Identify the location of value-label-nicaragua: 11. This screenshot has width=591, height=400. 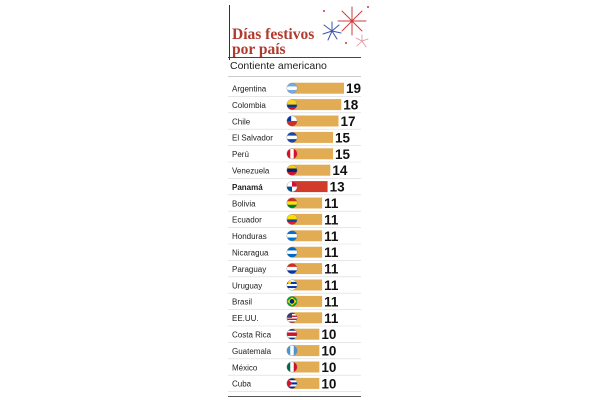
(331, 252).